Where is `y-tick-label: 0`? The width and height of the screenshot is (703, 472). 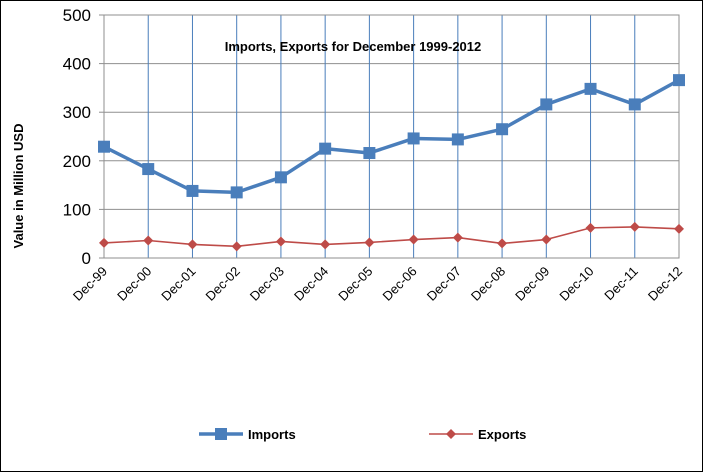 y-tick-label: 0 is located at coordinates (86, 258).